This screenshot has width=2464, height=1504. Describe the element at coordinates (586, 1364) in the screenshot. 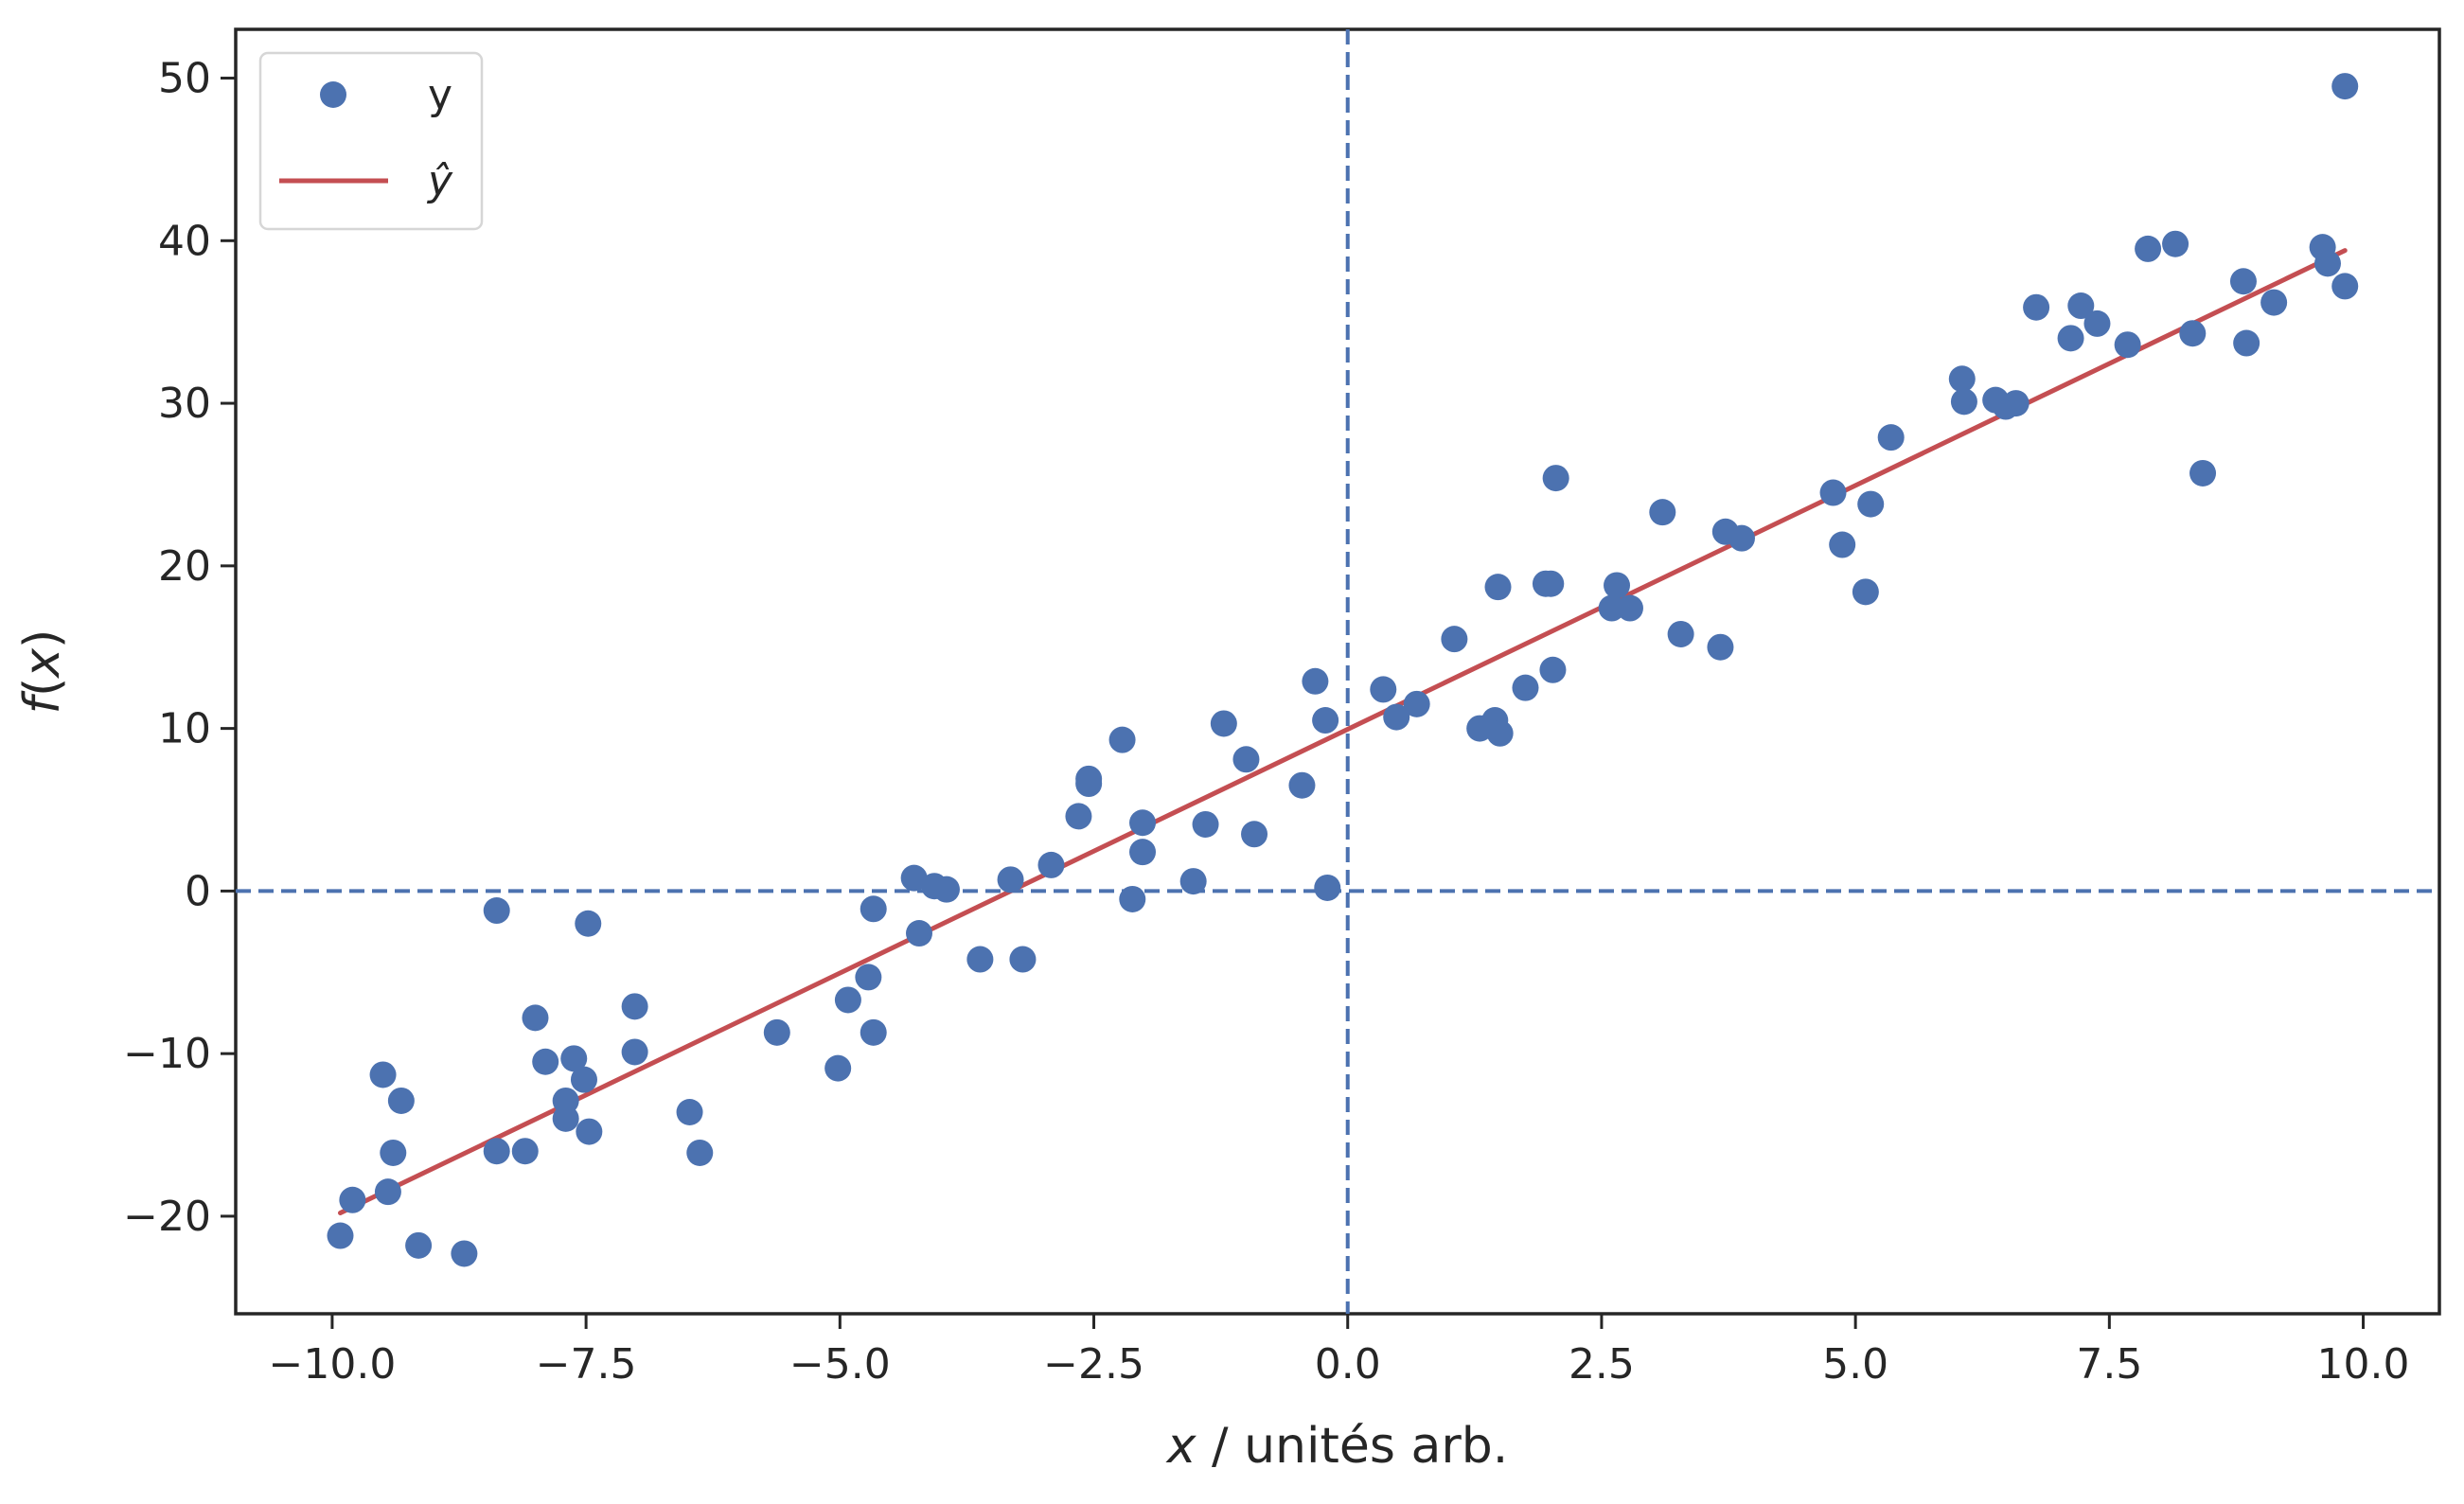

I see `x-tick-label: −7.5` at that location.